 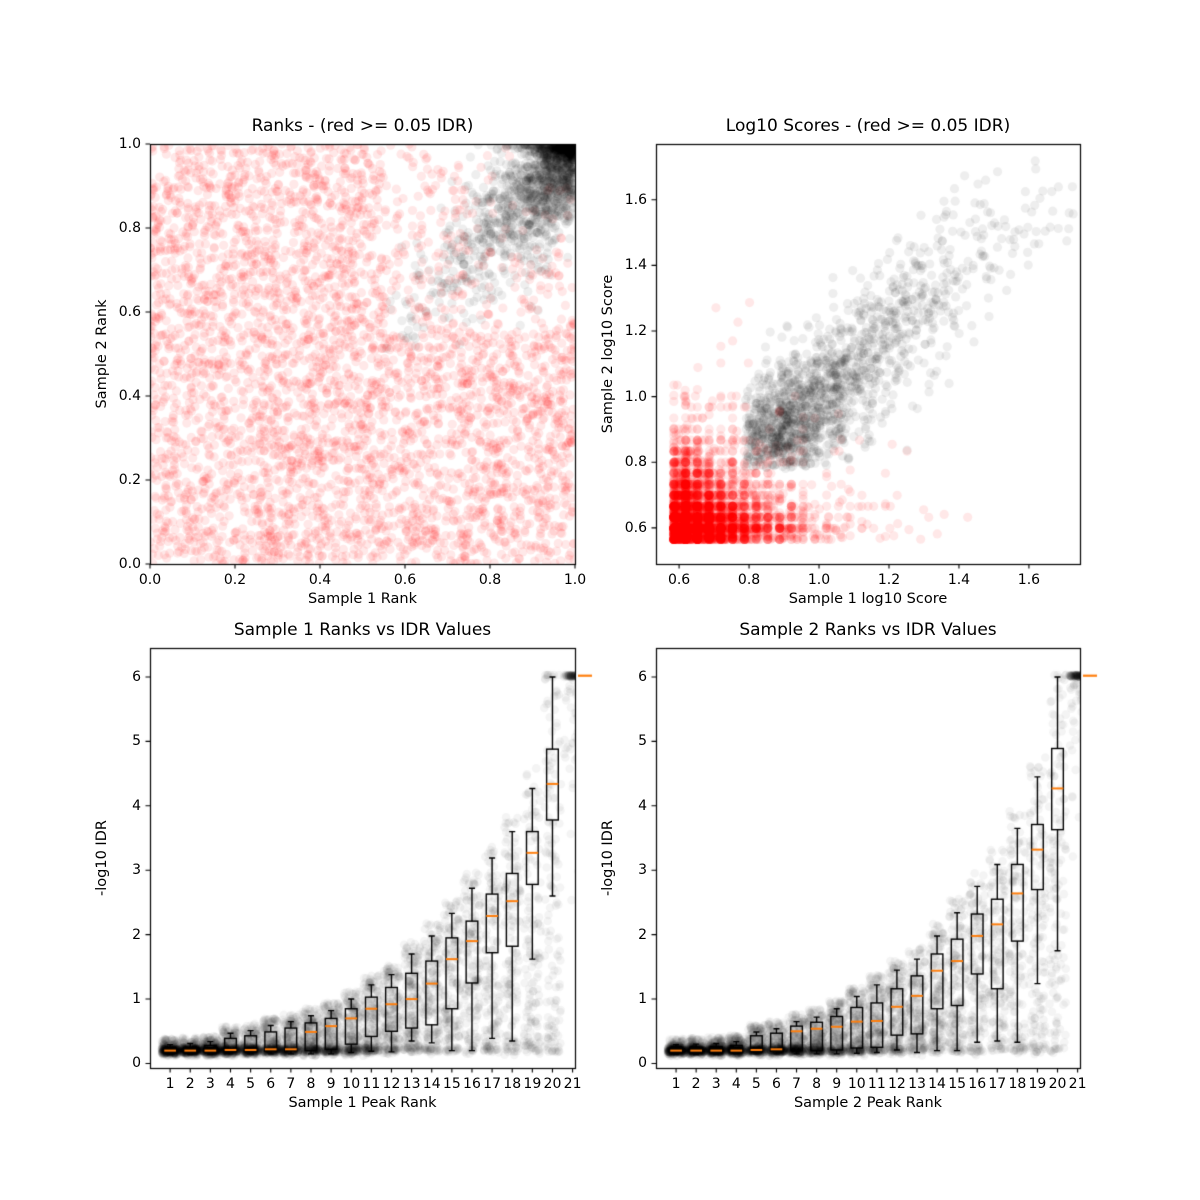 What do you see at coordinates (362, 599) in the screenshot?
I see `ranks-scatter-xlabel: Sample 1 Rank` at bounding box center [362, 599].